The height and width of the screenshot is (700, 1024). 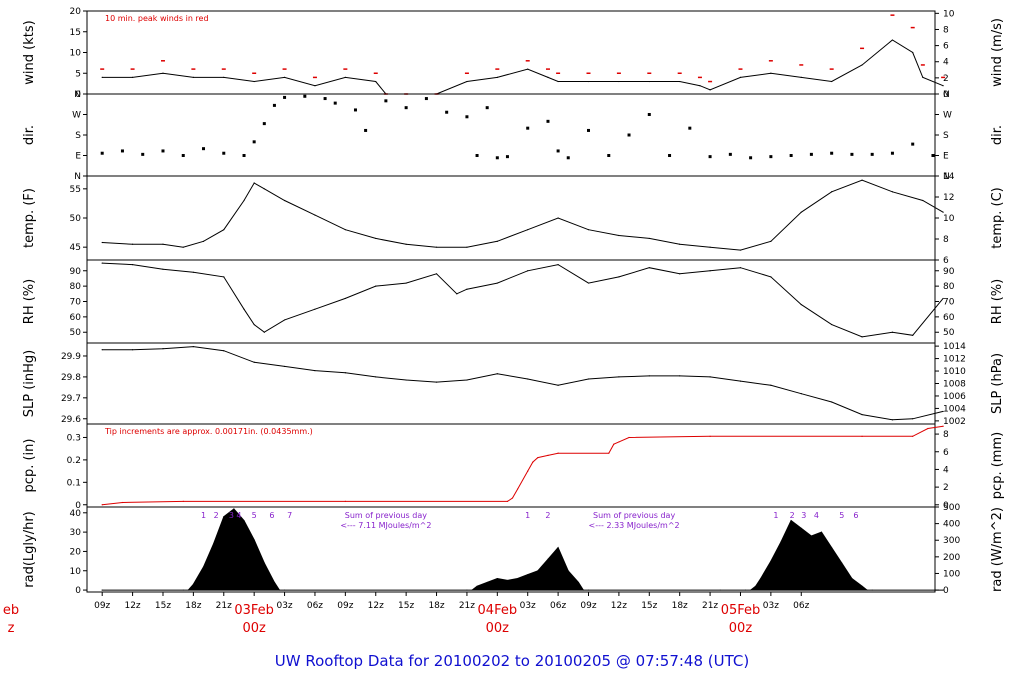 What do you see at coordinates (76, 533) in the screenshot?
I see `y-tick-label: 30` at bounding box center [76, 533].